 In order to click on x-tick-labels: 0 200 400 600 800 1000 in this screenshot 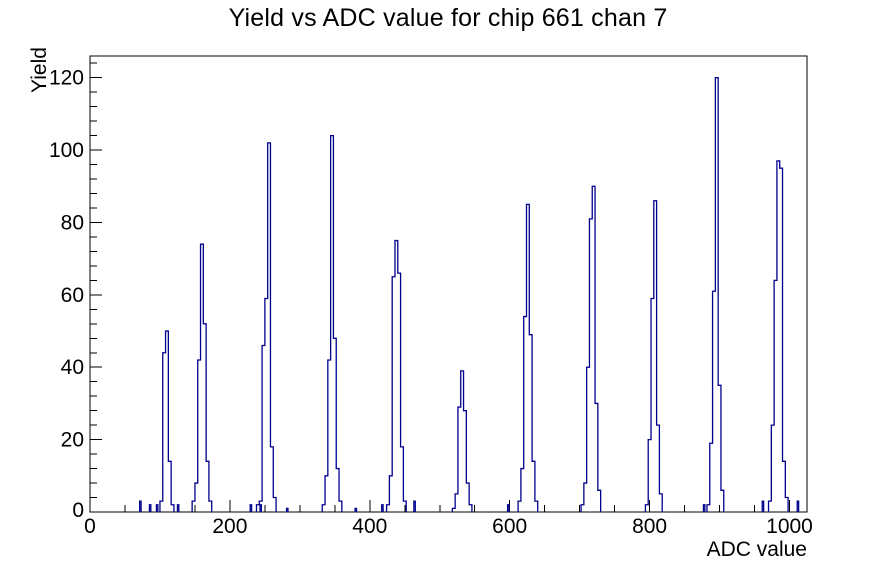, I will do `click(448, 526)`.